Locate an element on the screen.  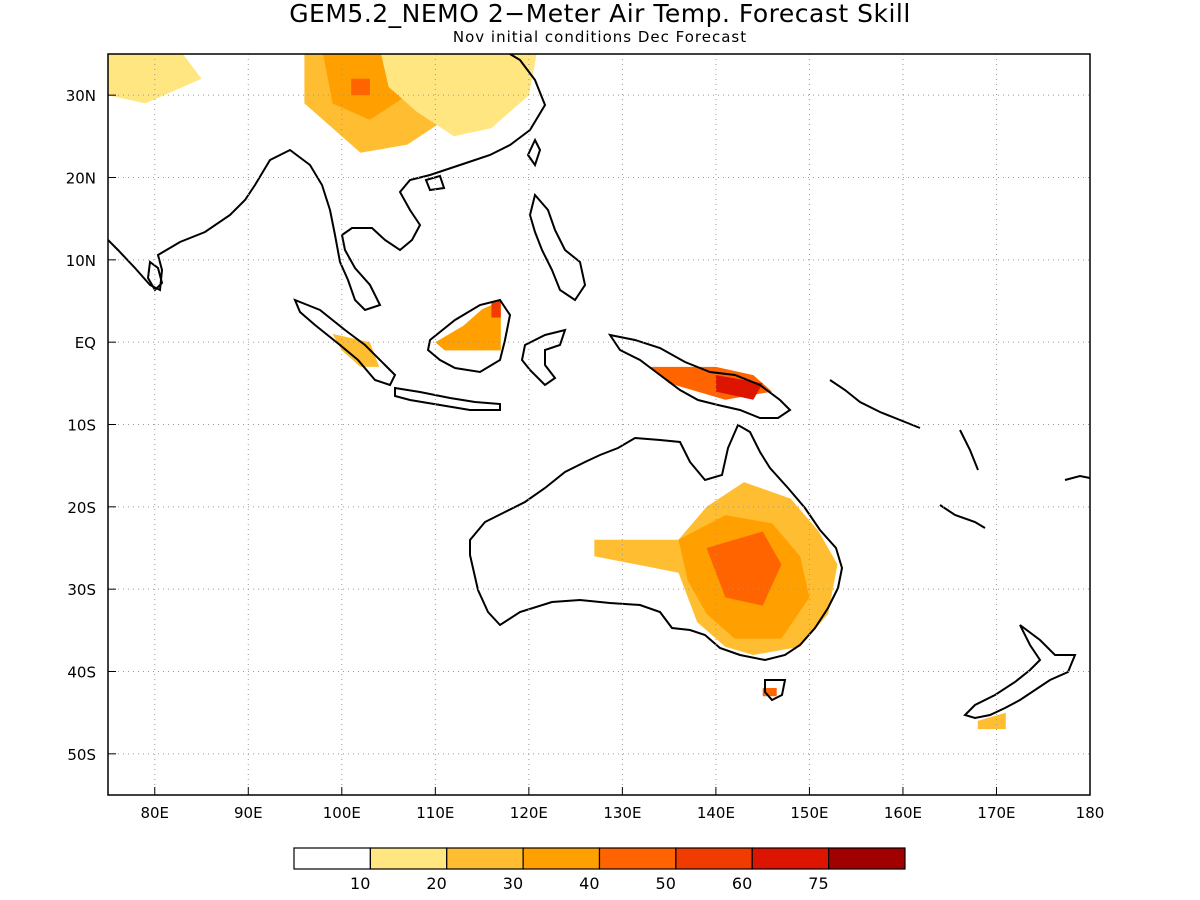
colorbar-label: 30 is located at coordinates (513, 883).